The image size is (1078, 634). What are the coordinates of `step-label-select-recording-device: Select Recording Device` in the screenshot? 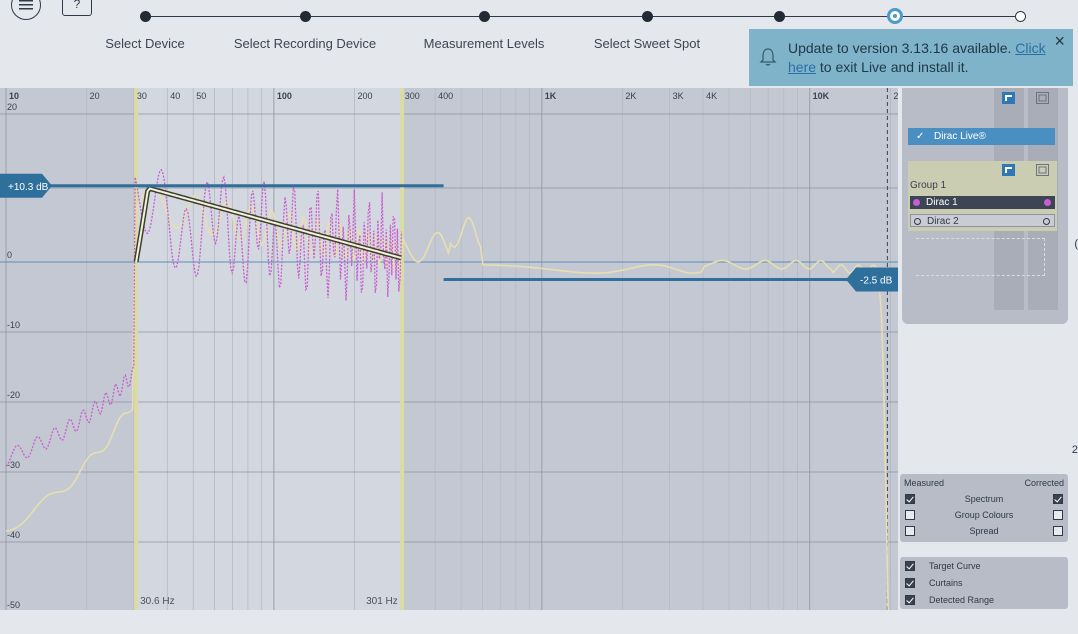 It's located at (305, 43).